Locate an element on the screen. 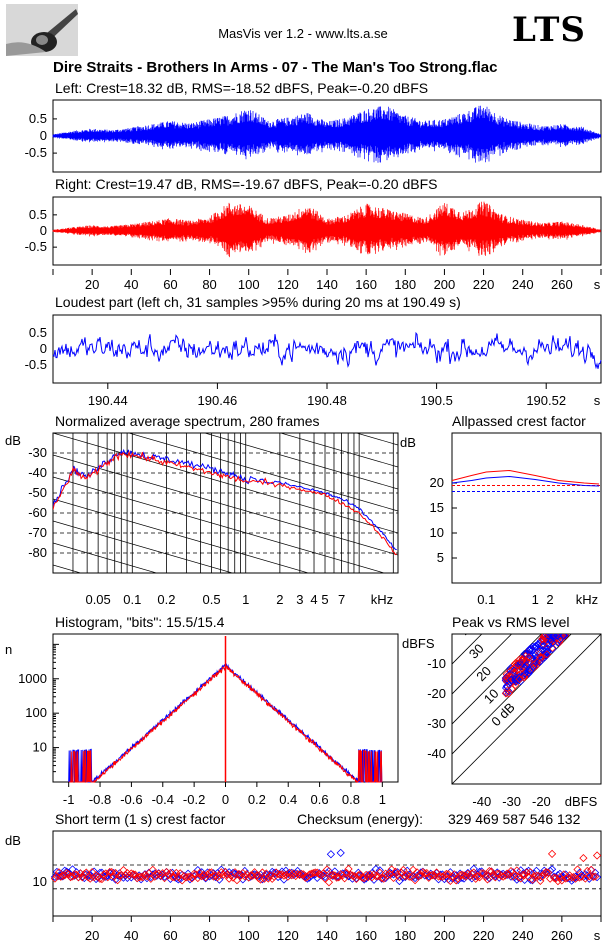 This screenshot has height=946, width=606. x-tick-label: 190.5 is located at coordinates (436, 400).